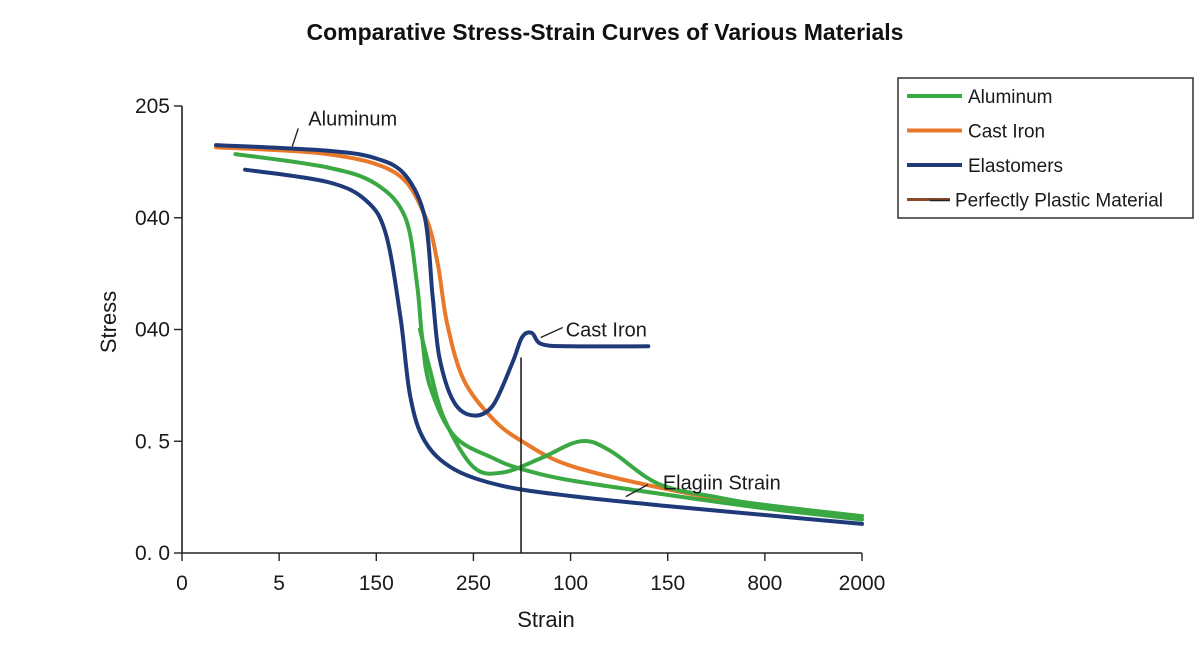 The height and width of the screenshot is (654, 1200). Describe the element at coordinates (722, 484) in the screenshot. I see `annotation-label: Elagiin Strain` at that location.